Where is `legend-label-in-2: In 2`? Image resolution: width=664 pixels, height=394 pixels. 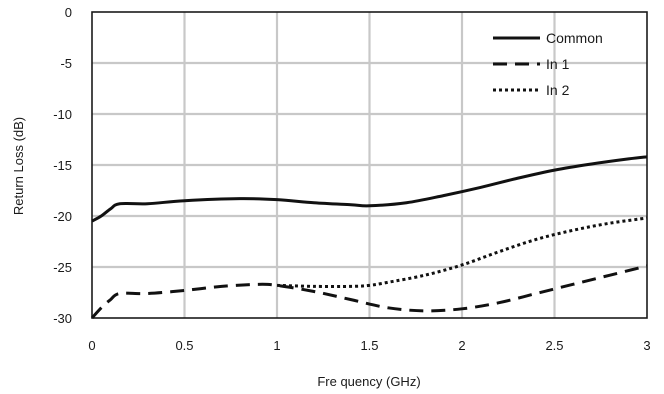 legend-label-in-2: In 2 is located at coordinates (558, 90).